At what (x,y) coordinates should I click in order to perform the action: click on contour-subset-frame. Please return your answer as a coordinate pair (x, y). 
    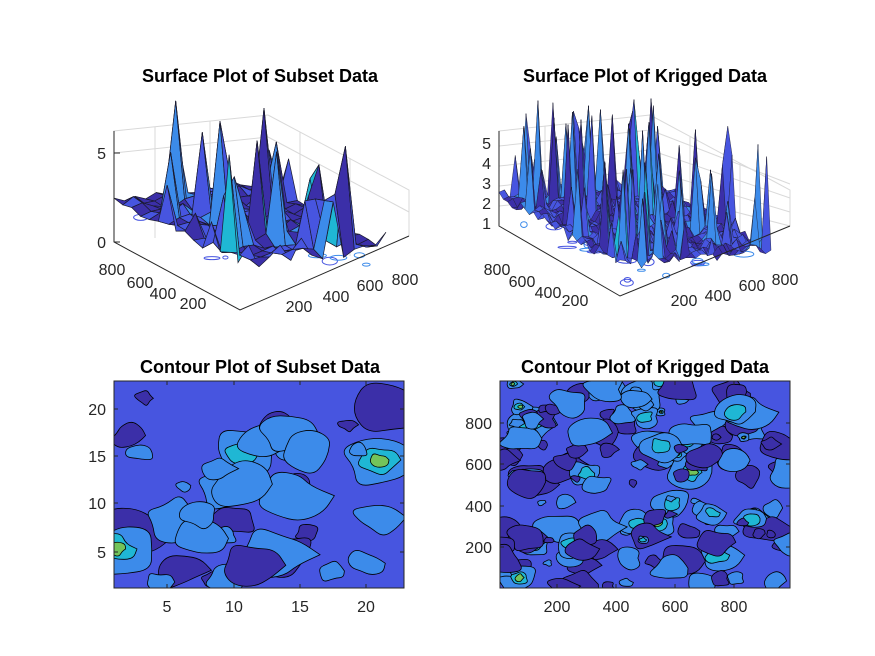
    Looking at the image, I should click on (259, 484).